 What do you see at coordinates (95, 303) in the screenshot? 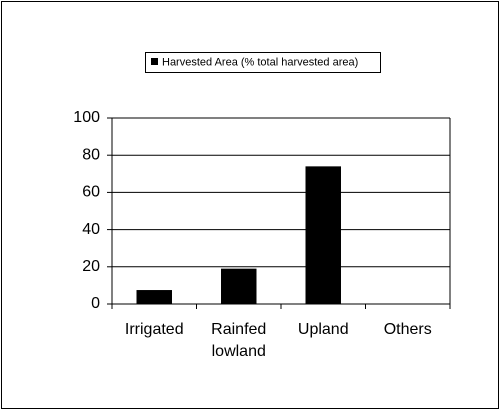
I see `y-tick-label: 0` at bounding box center [95, 303].